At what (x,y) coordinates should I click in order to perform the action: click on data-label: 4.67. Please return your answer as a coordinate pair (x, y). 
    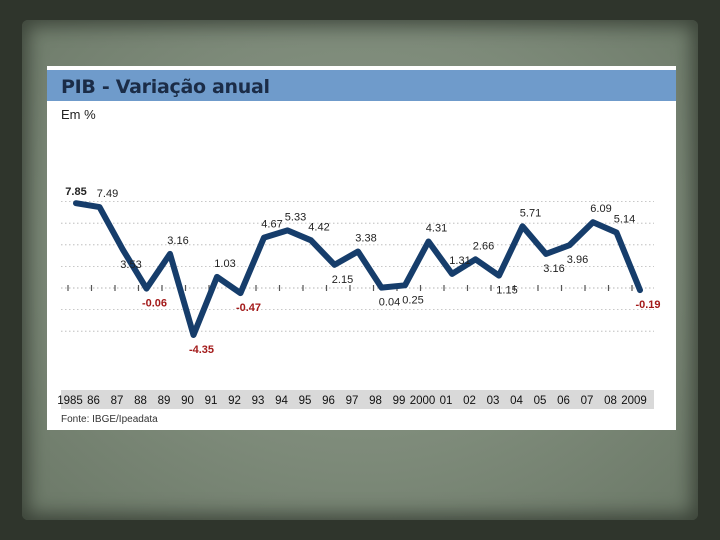
    Looking at the image, I should click on (271, 225).